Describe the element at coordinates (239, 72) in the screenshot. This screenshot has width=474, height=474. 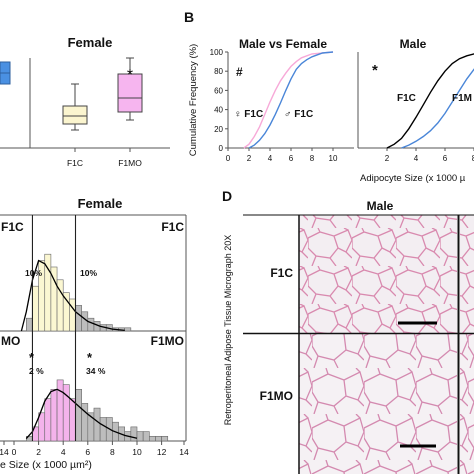
I see `panel-b-hash-marker: #` at that location.